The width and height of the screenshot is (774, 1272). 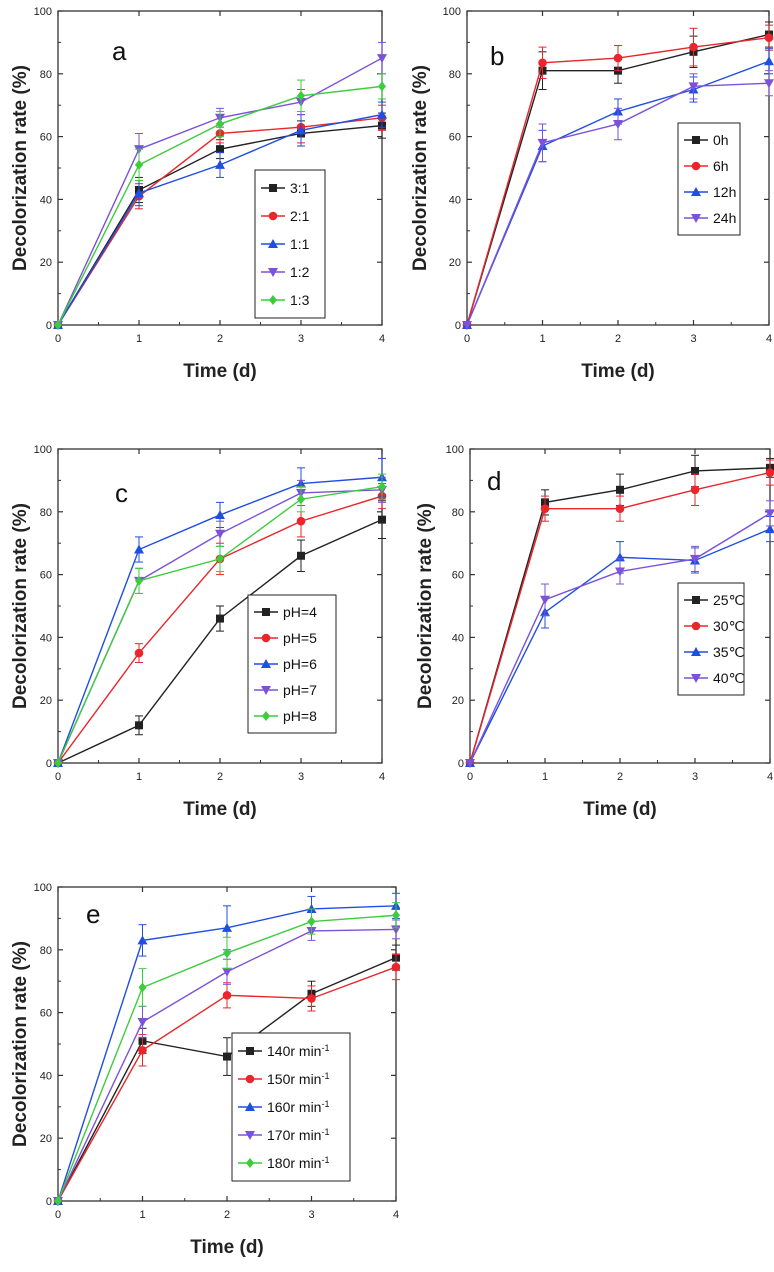 What do you see at coordinates (458, 576) in the screenshot?
I see `y-tick-label: 60` at bounding box center [458, 576].